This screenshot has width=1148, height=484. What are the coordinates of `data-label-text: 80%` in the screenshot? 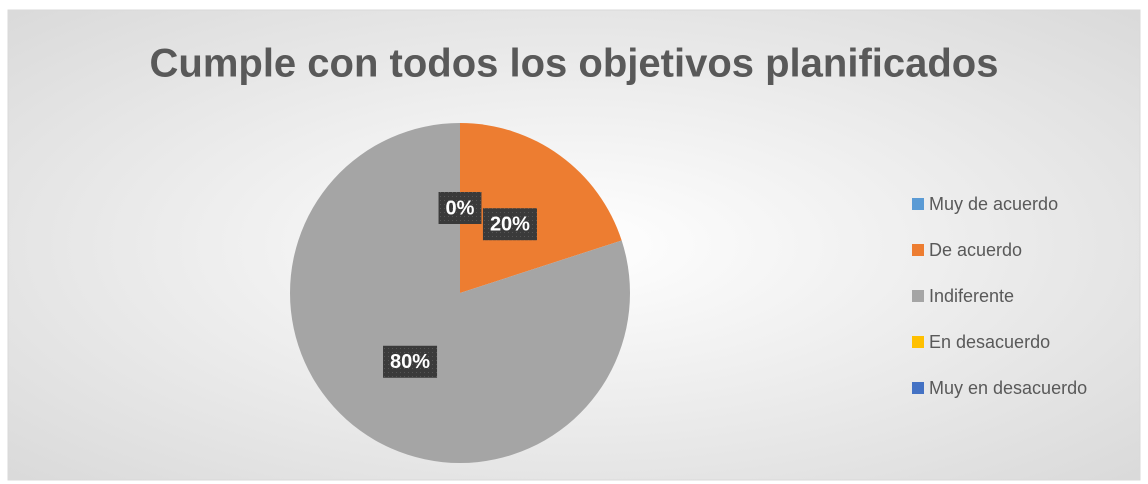 It's located at (410, 362).